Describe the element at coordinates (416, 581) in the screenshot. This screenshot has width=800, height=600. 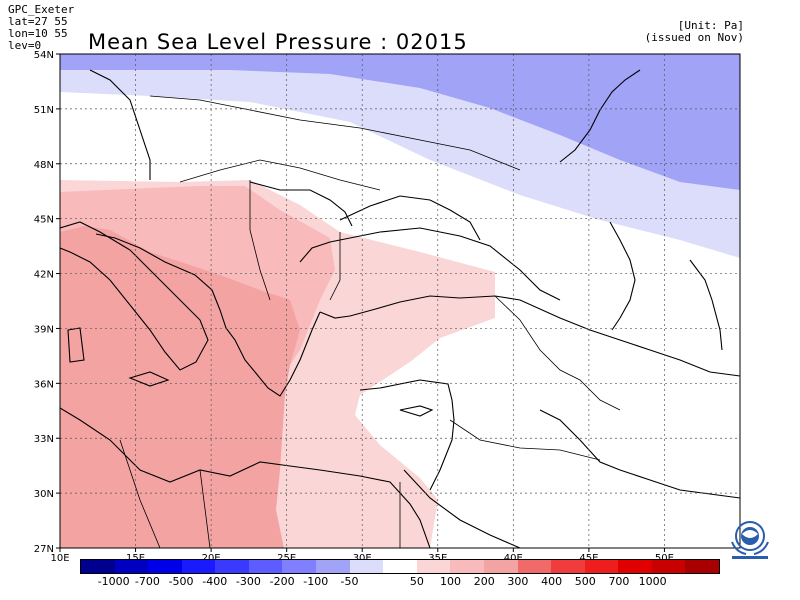
I see `colorbar-label: 50` at that location.